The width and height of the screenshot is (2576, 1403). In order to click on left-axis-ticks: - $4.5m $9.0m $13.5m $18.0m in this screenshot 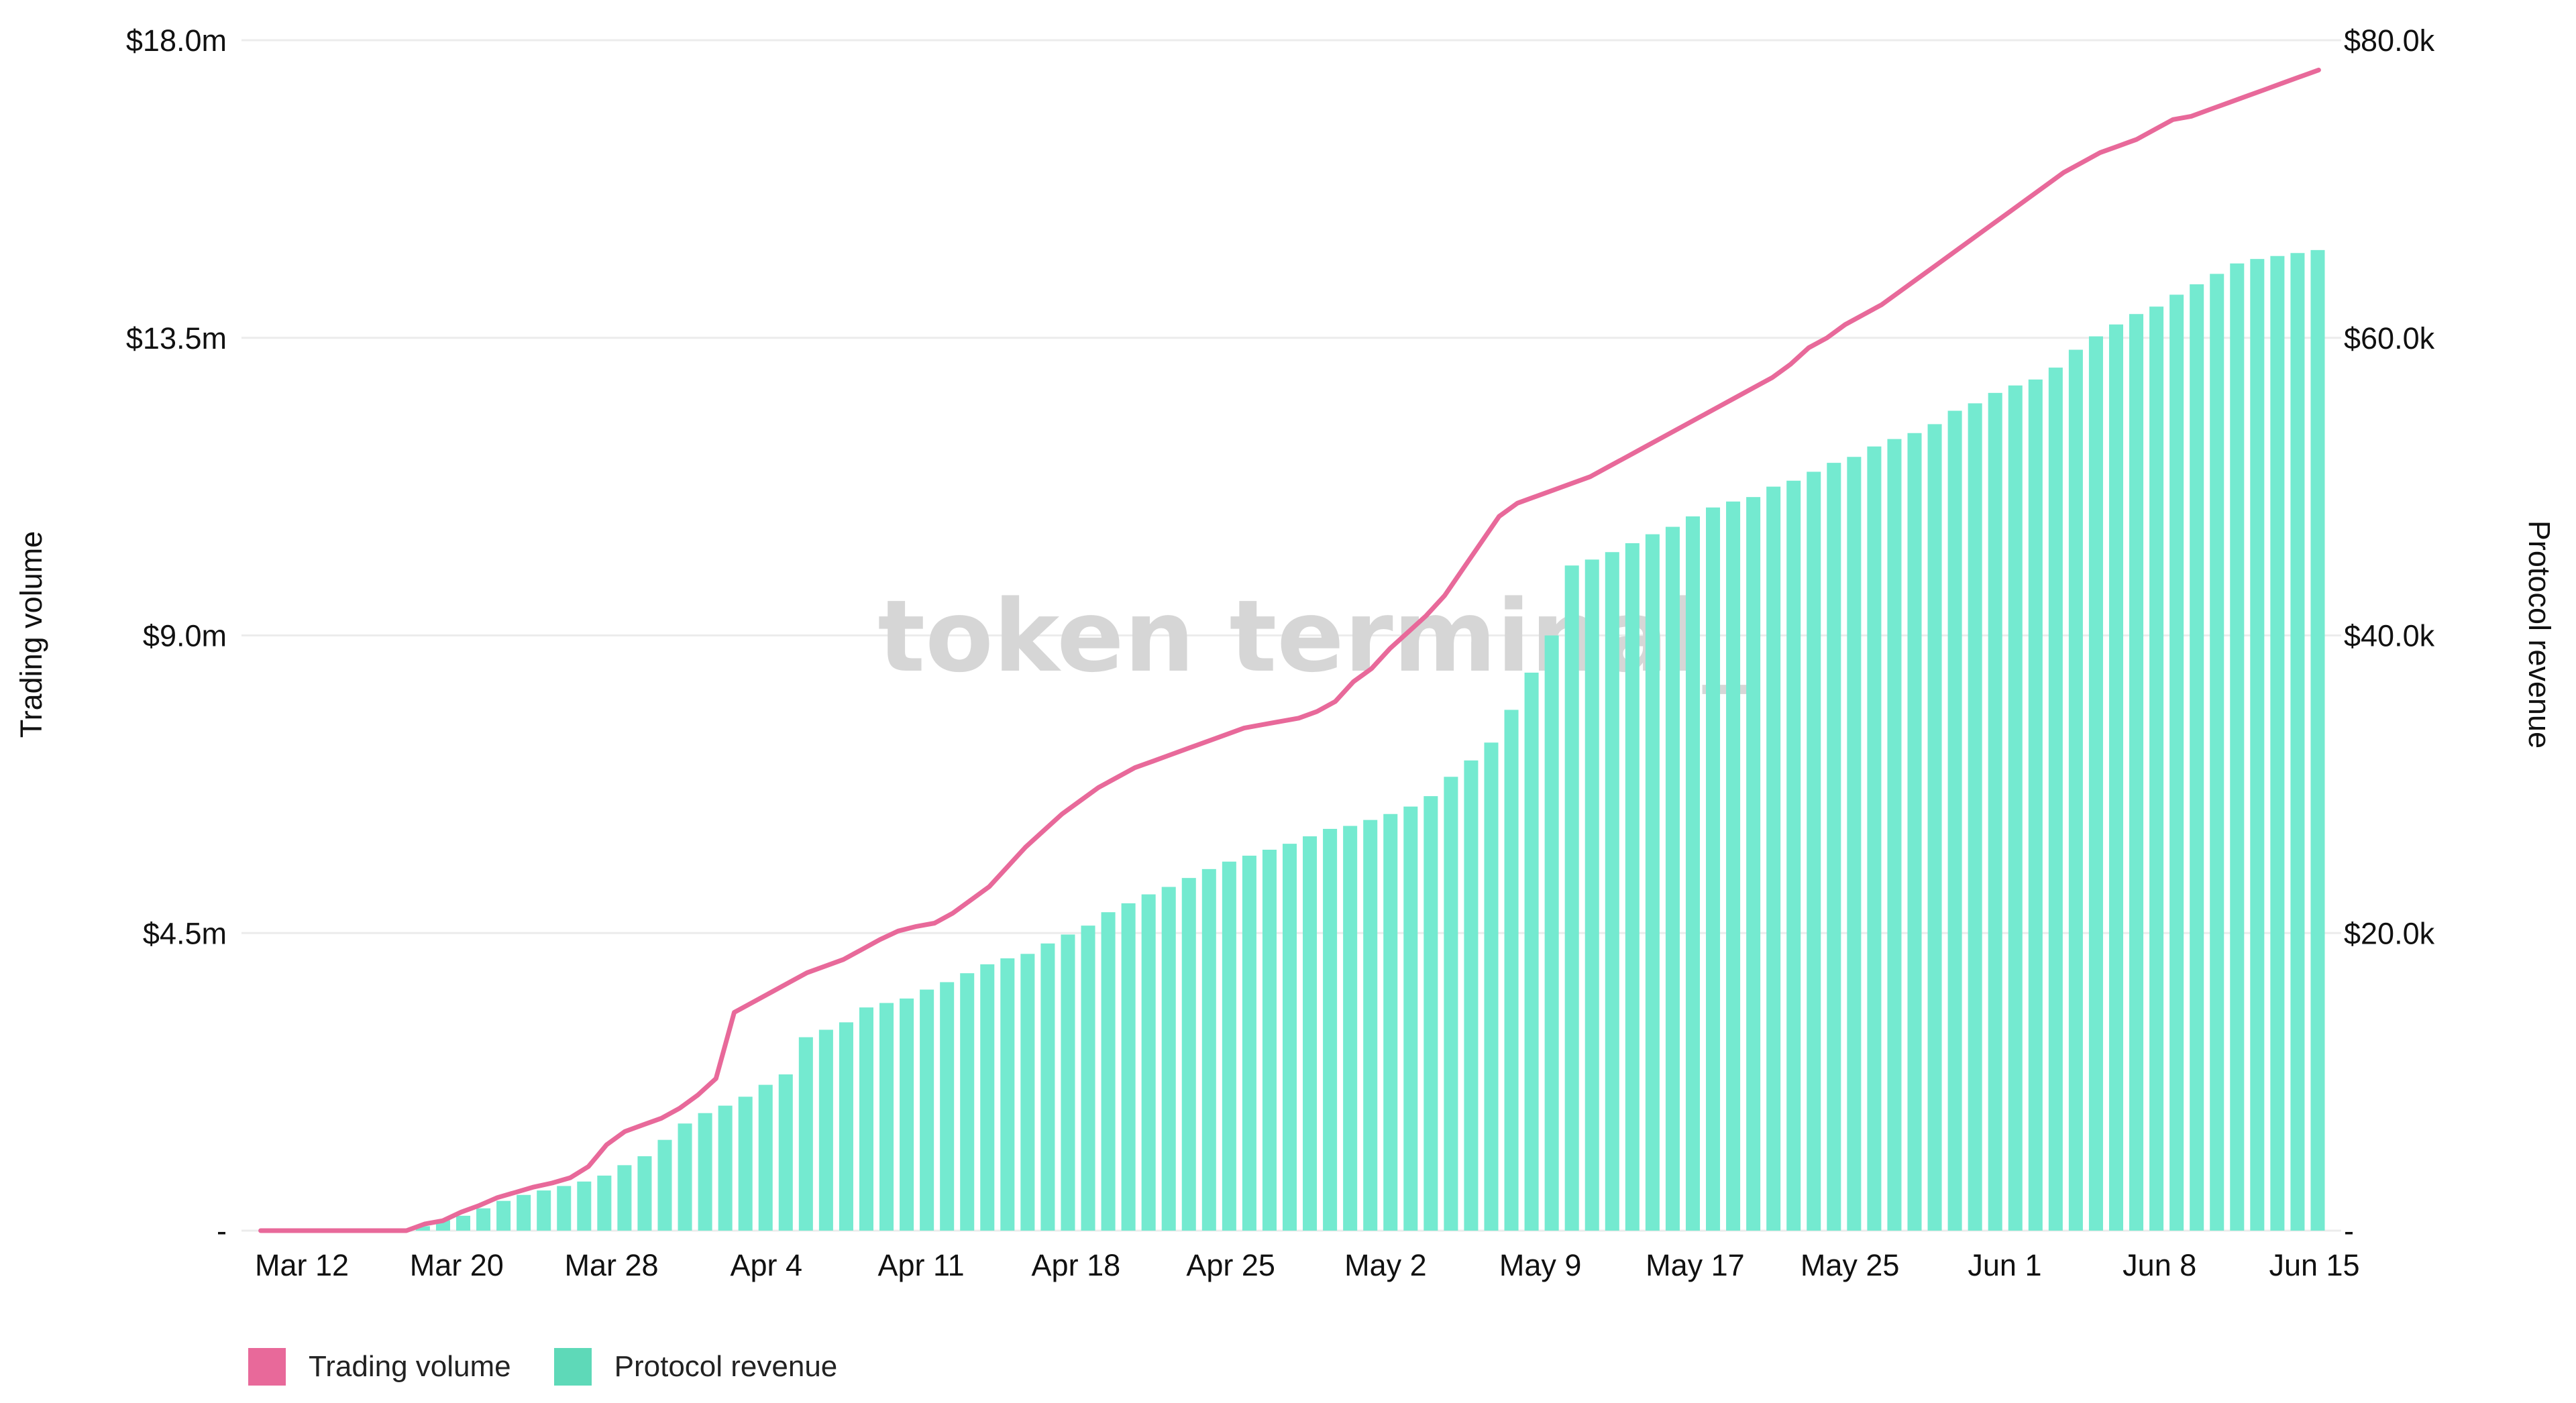, I will do `click(176, 636)`.